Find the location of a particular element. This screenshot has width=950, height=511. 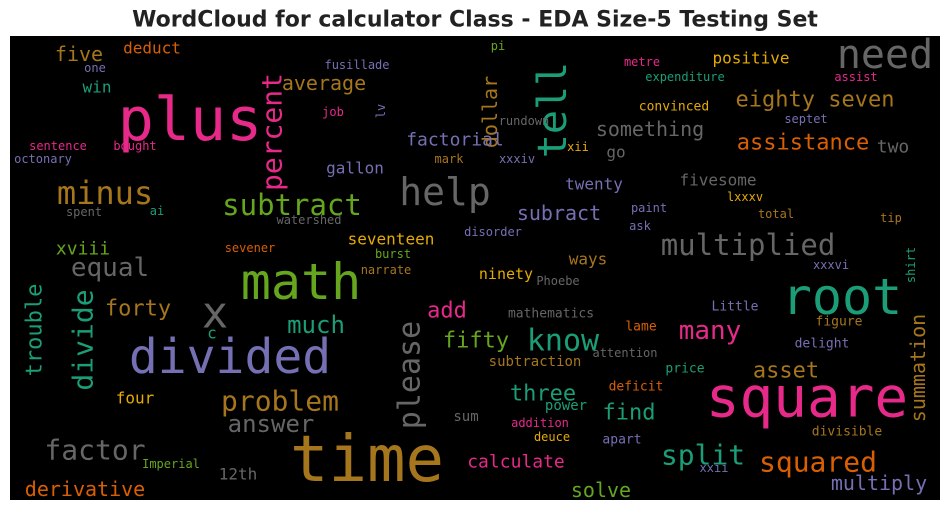

word: positive is located at coordinates (750, 58).